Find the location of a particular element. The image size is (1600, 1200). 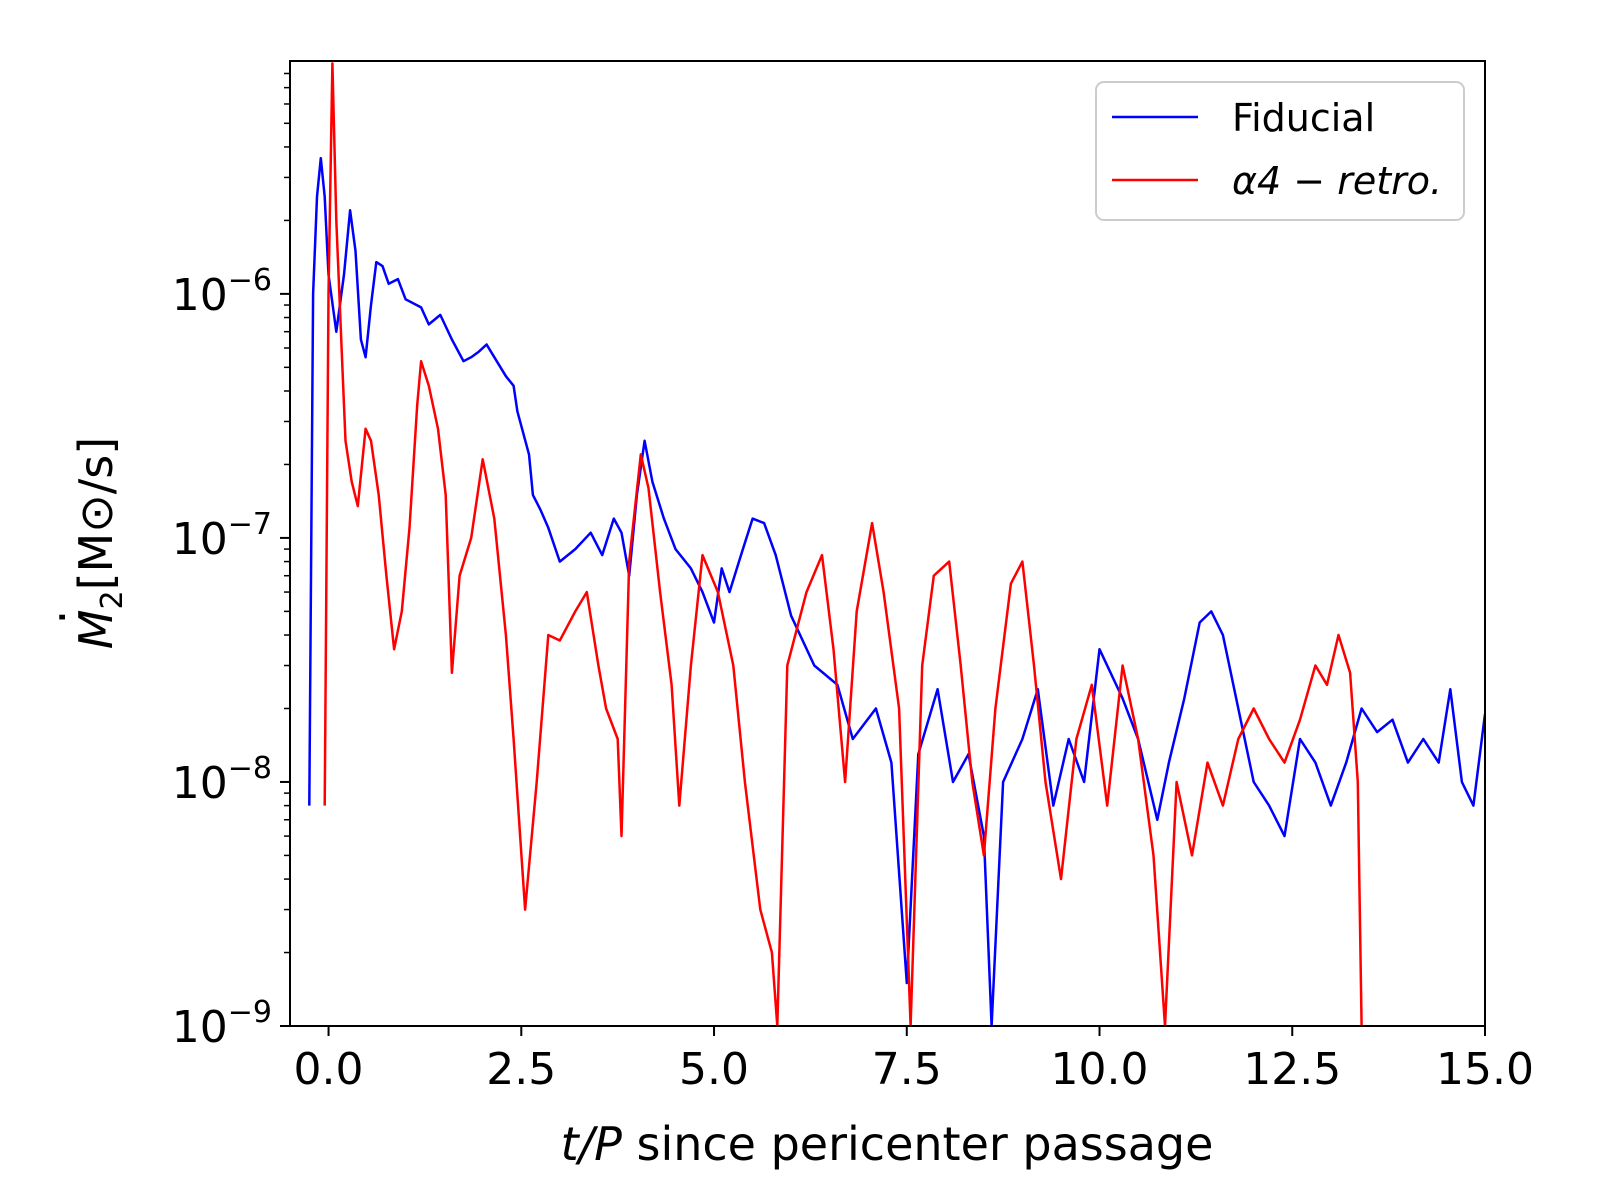

x-tick-label: 15.0 is located at coordinates (1485, 1069).